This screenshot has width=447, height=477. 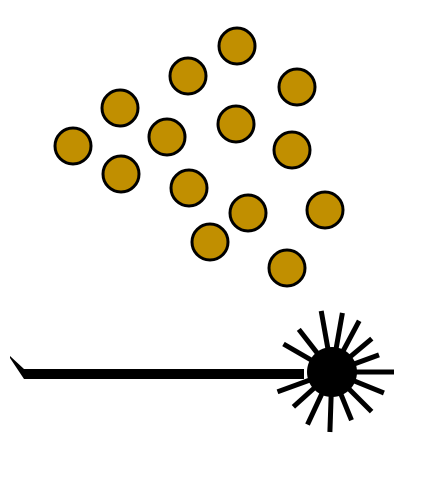 I want to click on laser-burst-icon, so click(x=335, y=371).